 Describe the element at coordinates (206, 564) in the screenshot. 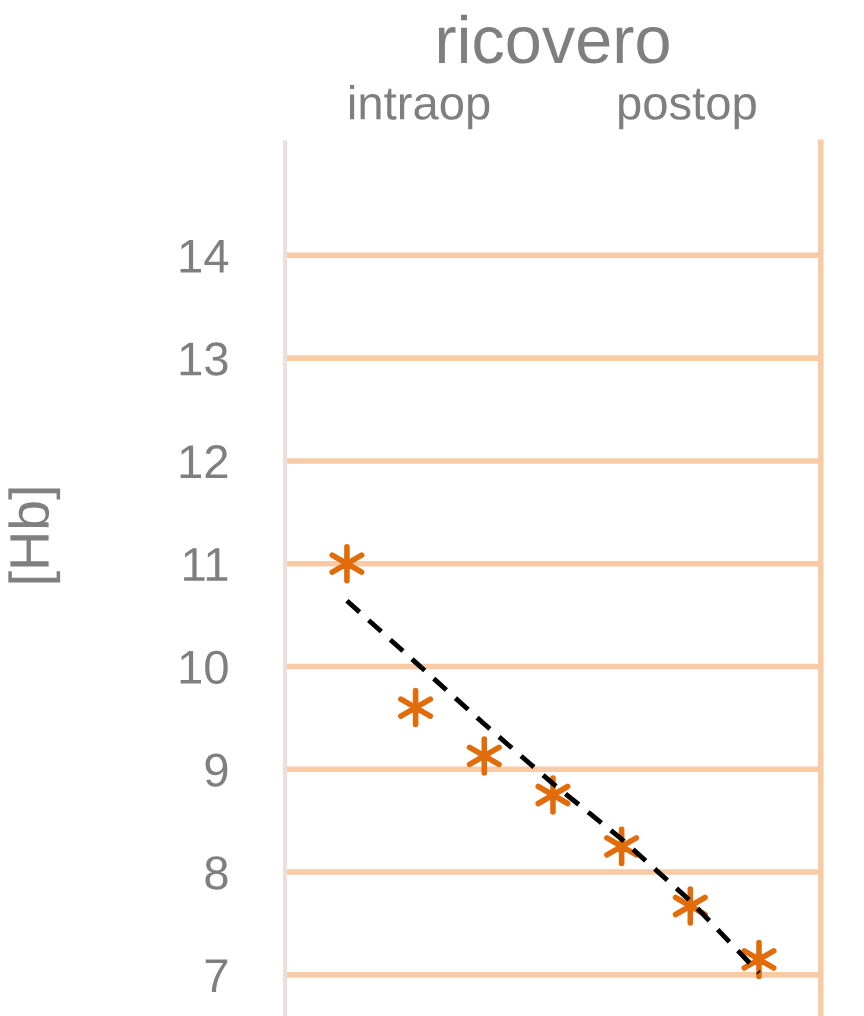

I see `y-tick-label: 11` at that location.